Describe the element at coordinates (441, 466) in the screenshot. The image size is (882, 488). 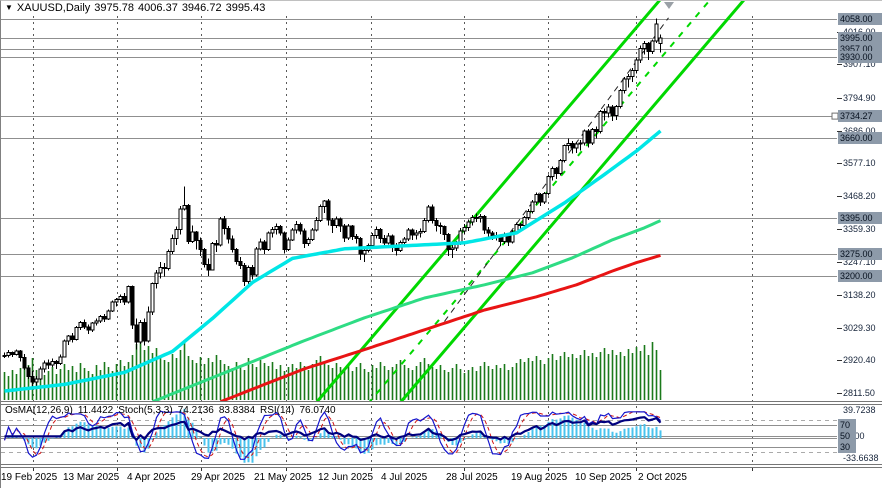
I see `panel-separator-bottom` at that location.